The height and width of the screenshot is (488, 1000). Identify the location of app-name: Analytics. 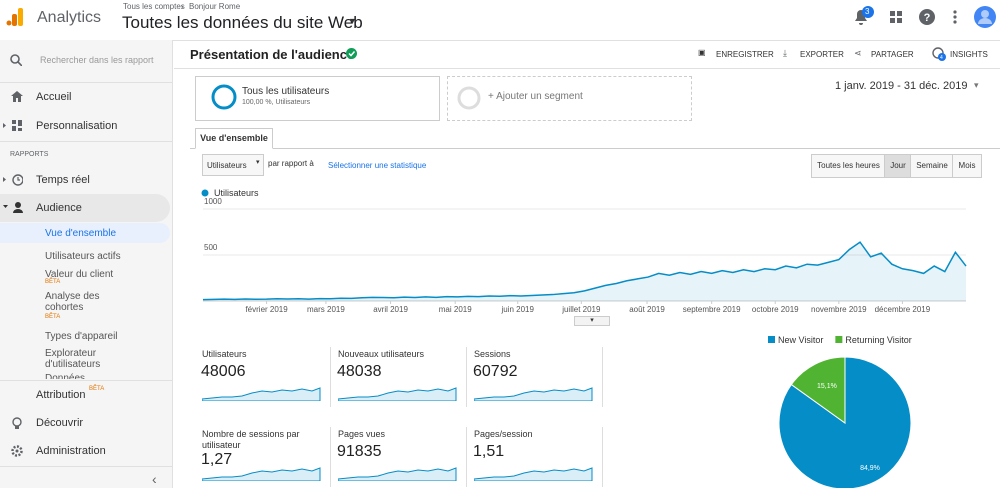
(69, 17).